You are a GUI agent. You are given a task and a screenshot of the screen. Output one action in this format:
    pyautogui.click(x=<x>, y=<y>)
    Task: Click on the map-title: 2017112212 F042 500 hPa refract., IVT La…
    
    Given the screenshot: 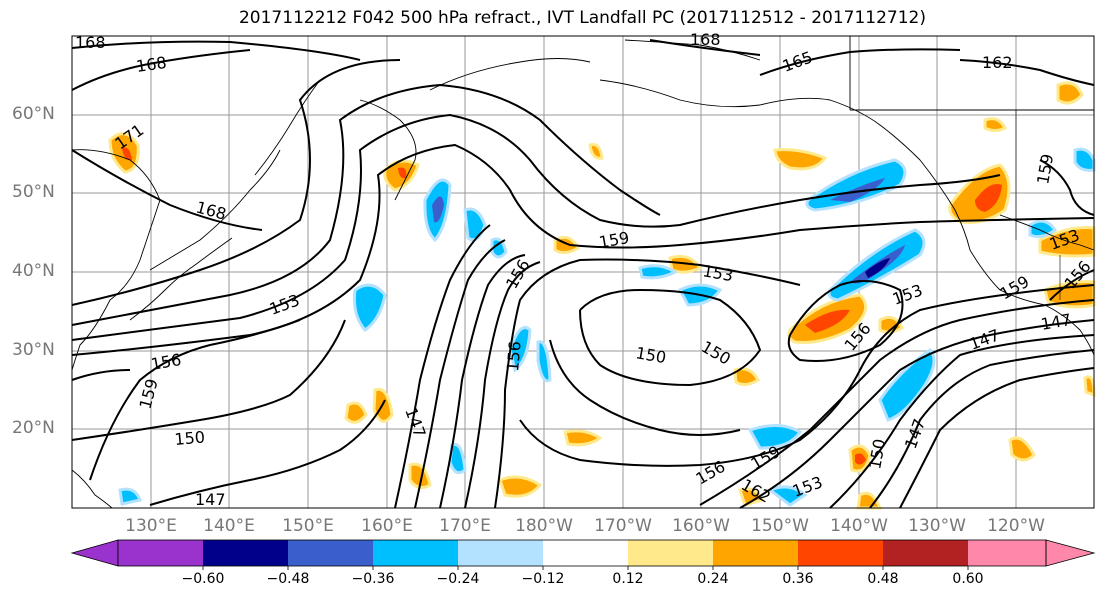 What is the action you would take?
    pyautogui.click(x=582, y=18)
    